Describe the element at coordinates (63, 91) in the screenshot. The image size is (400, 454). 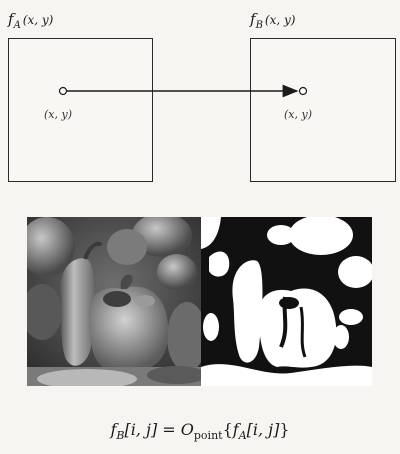
I see `point-a-marker` at that location.